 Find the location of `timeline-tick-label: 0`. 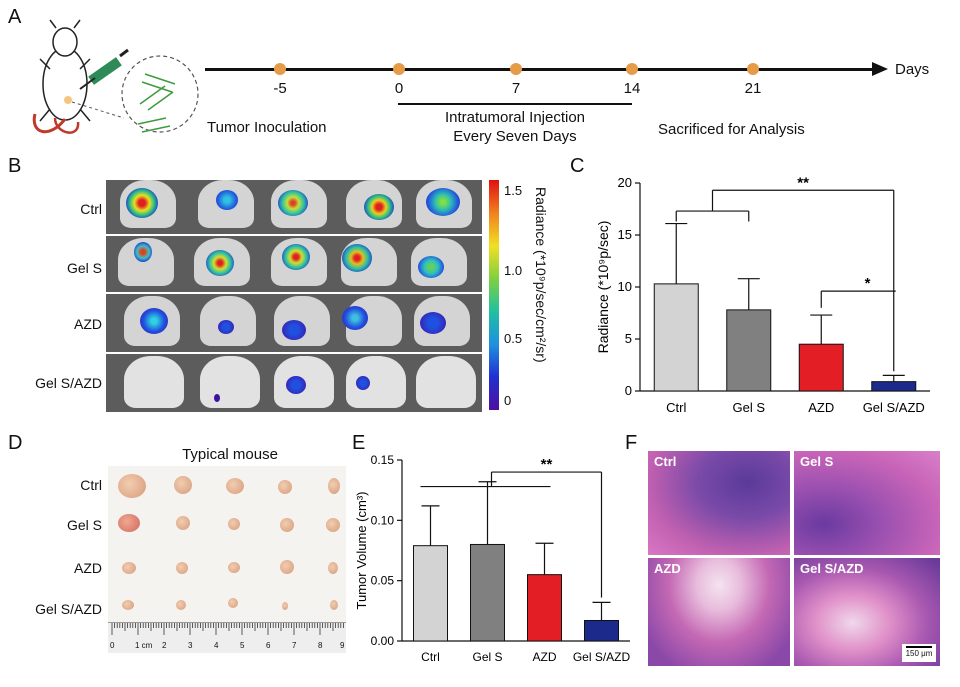

timeline-tick-label: 0 is located at coordinates (399, 88).